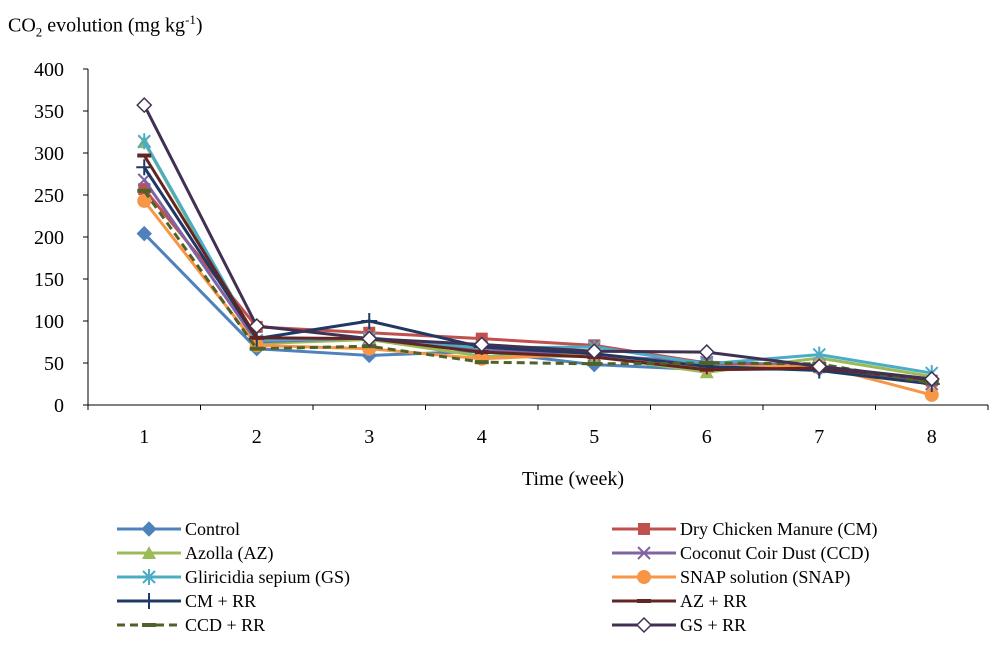  Describe the element at coordinates (257, 437) in the screenshot. I see `x-tick-label: 2` at that location.